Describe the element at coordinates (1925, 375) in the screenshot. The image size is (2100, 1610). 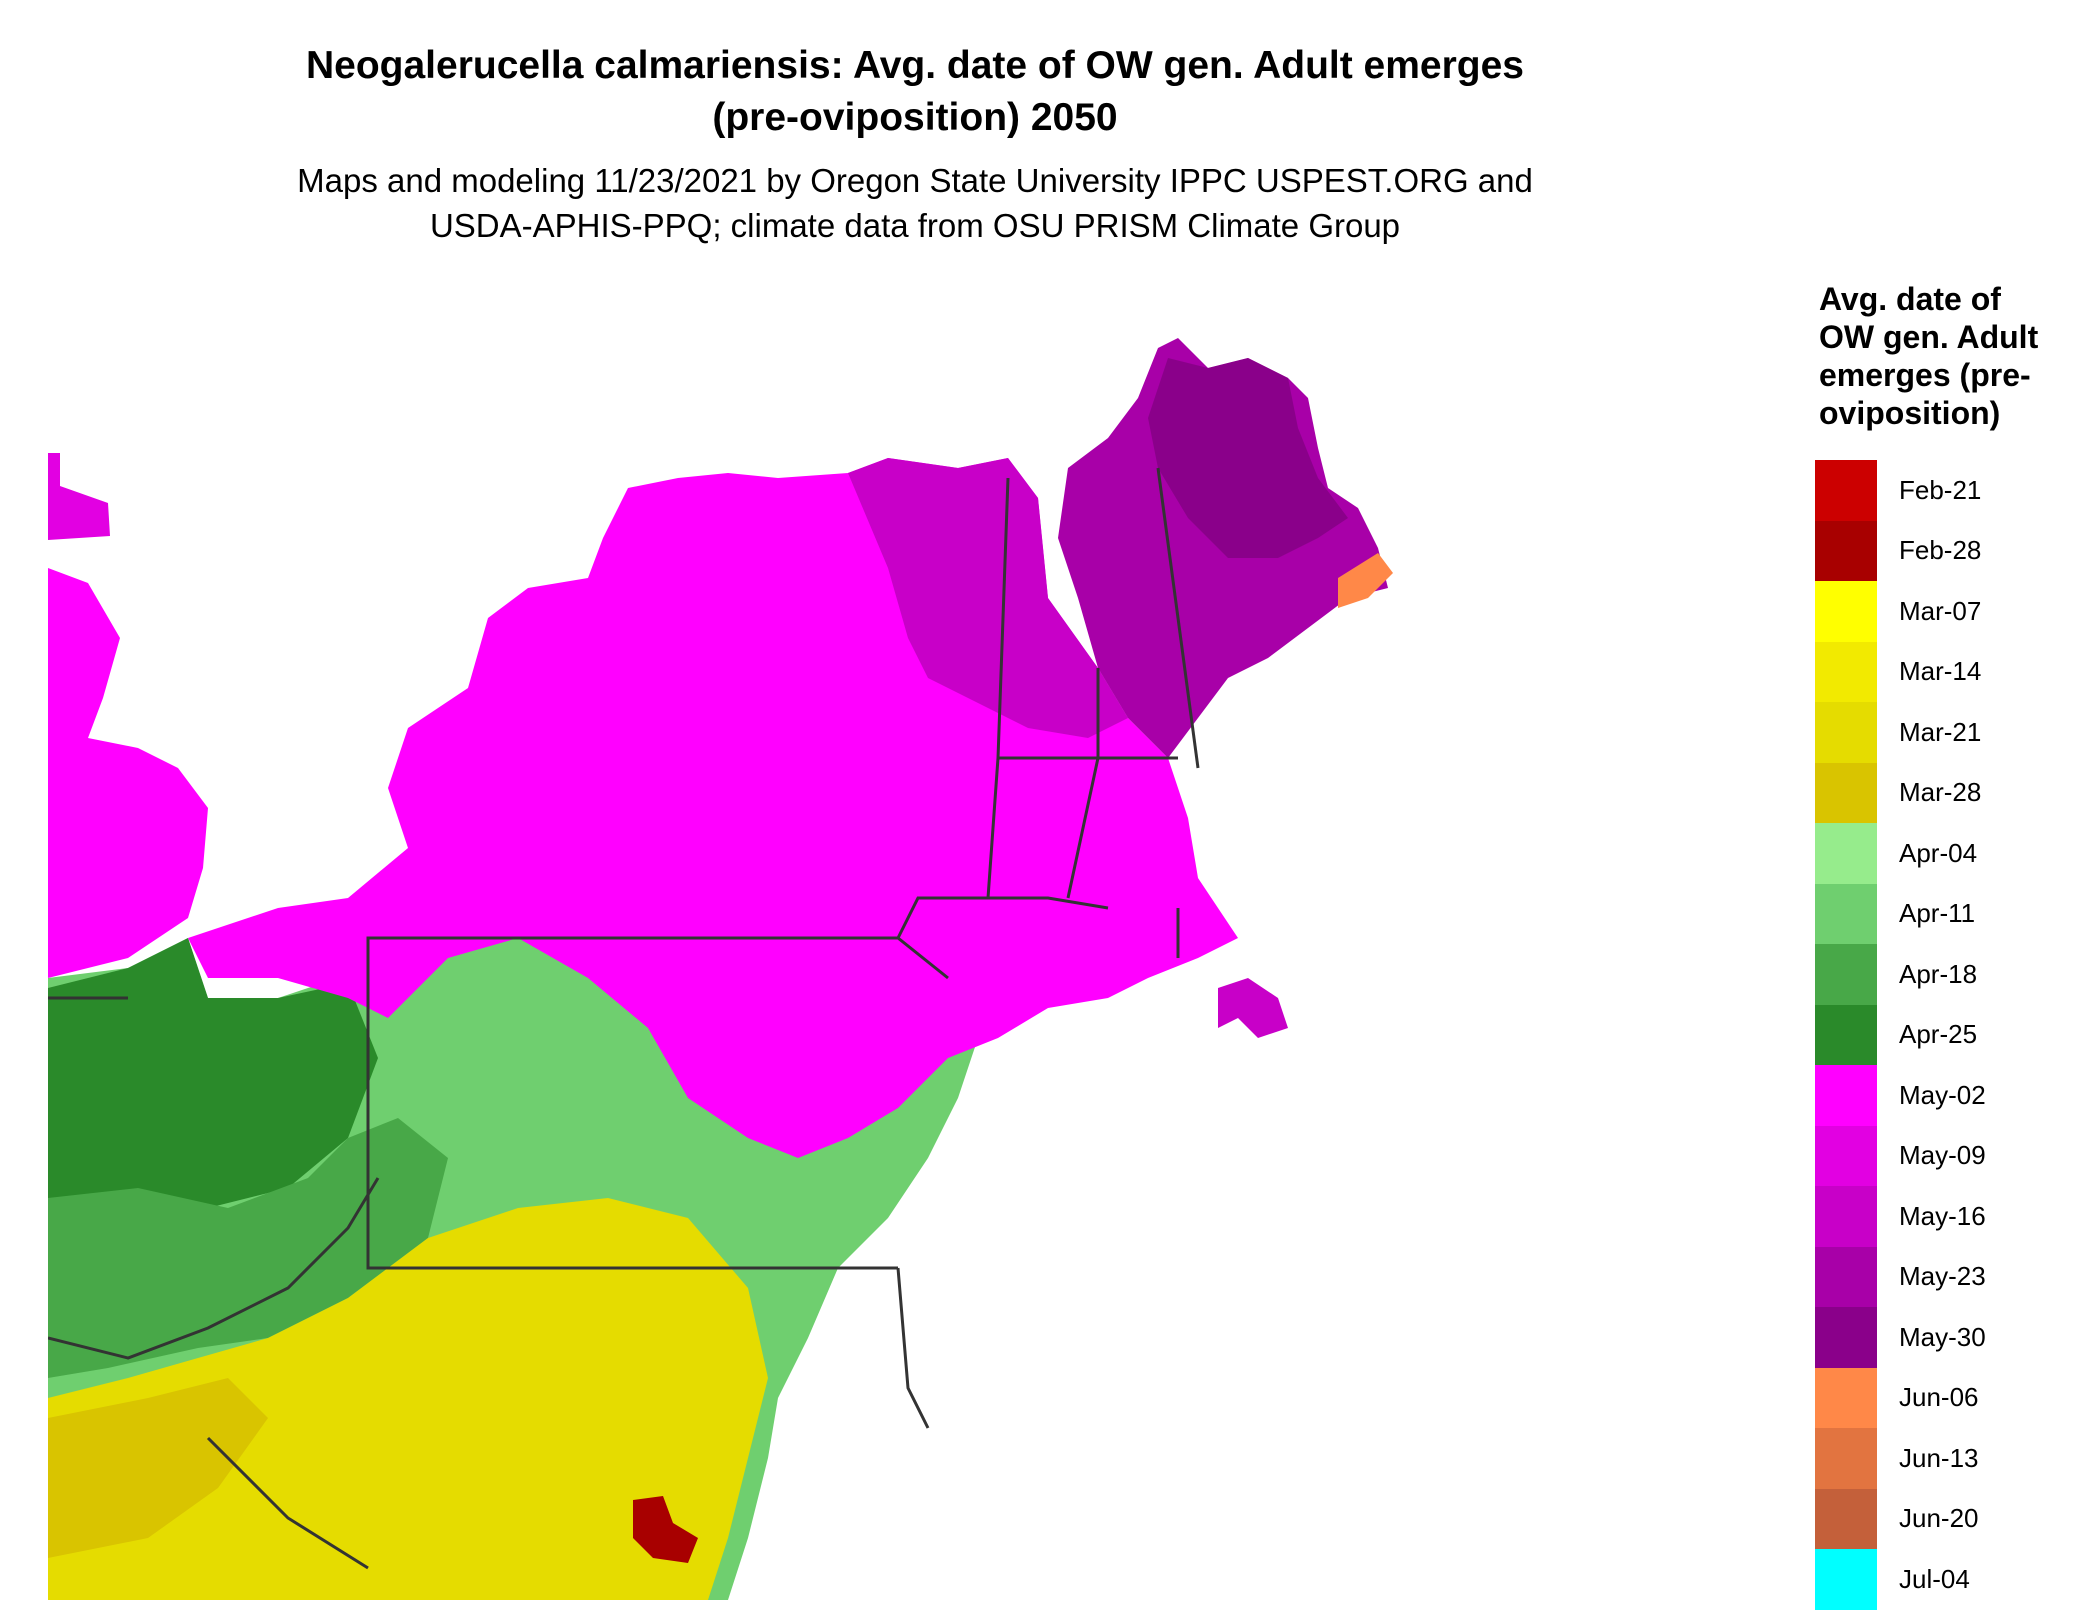
I see `legend-title-line: emerges (pre-` at that location.